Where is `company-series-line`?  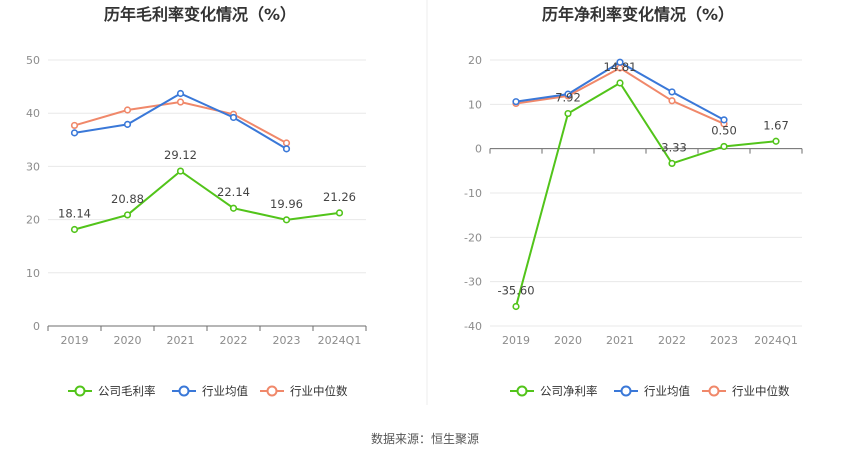 company-series-line is located at coordinates (207, 200).